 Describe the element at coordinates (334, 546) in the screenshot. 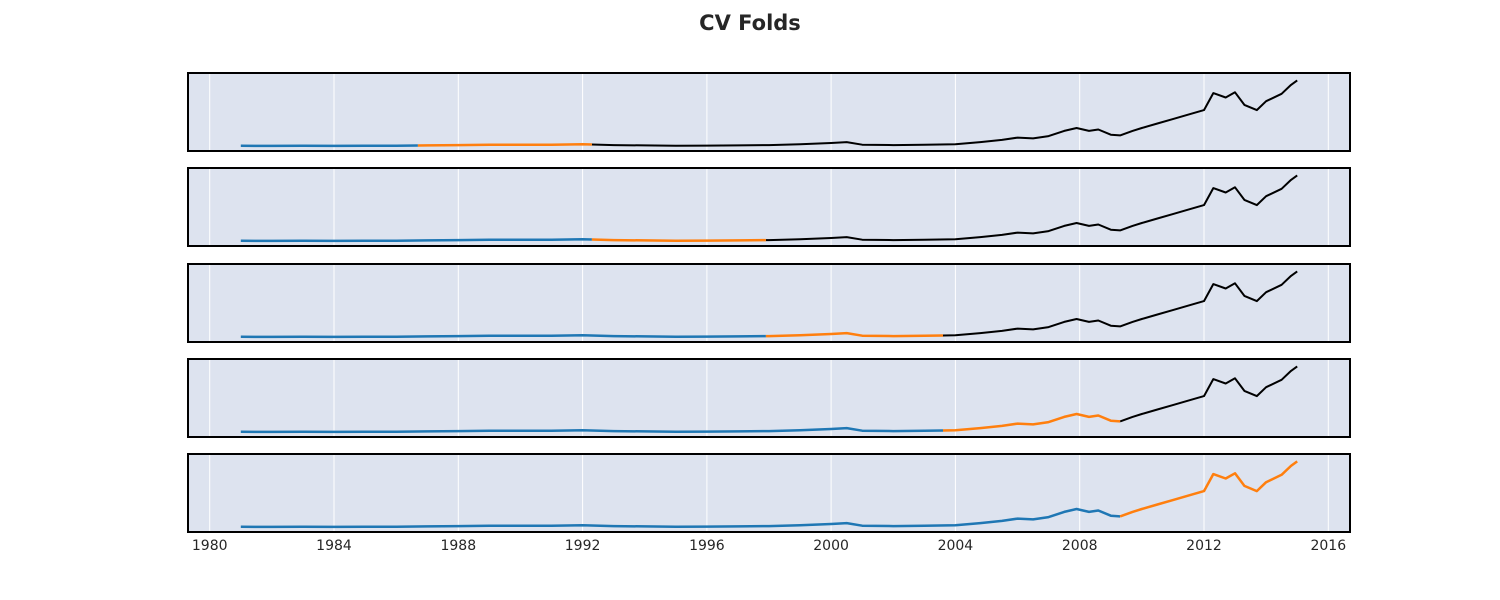

I see `x-tick-label-1984: 1984` at that location.